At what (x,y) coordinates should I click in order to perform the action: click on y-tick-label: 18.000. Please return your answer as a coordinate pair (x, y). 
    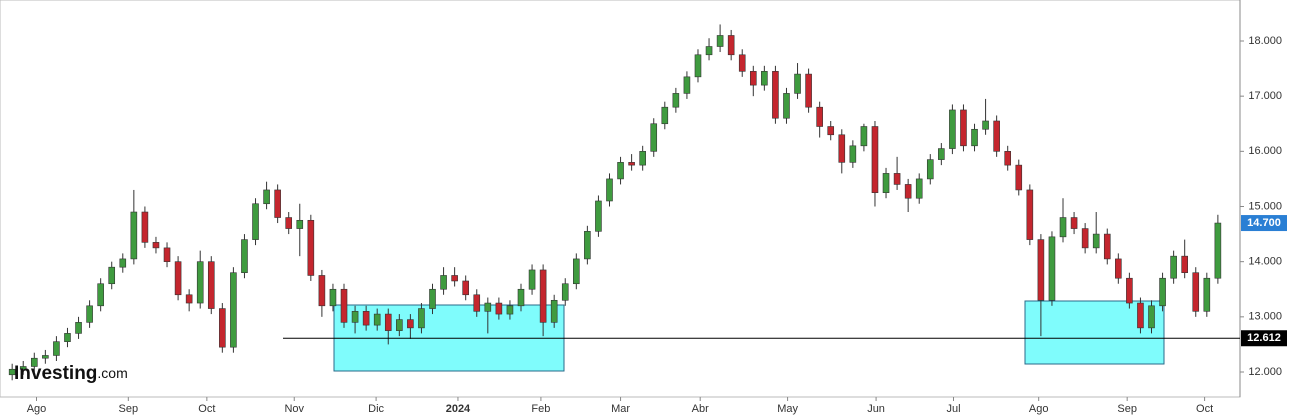
    Looking at the image, I should click on (1265, 41).